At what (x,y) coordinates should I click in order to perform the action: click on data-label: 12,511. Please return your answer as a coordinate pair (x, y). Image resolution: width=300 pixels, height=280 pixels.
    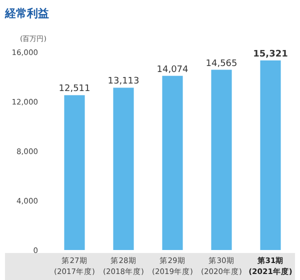
    Looking at the image, I should click on (74, 89).